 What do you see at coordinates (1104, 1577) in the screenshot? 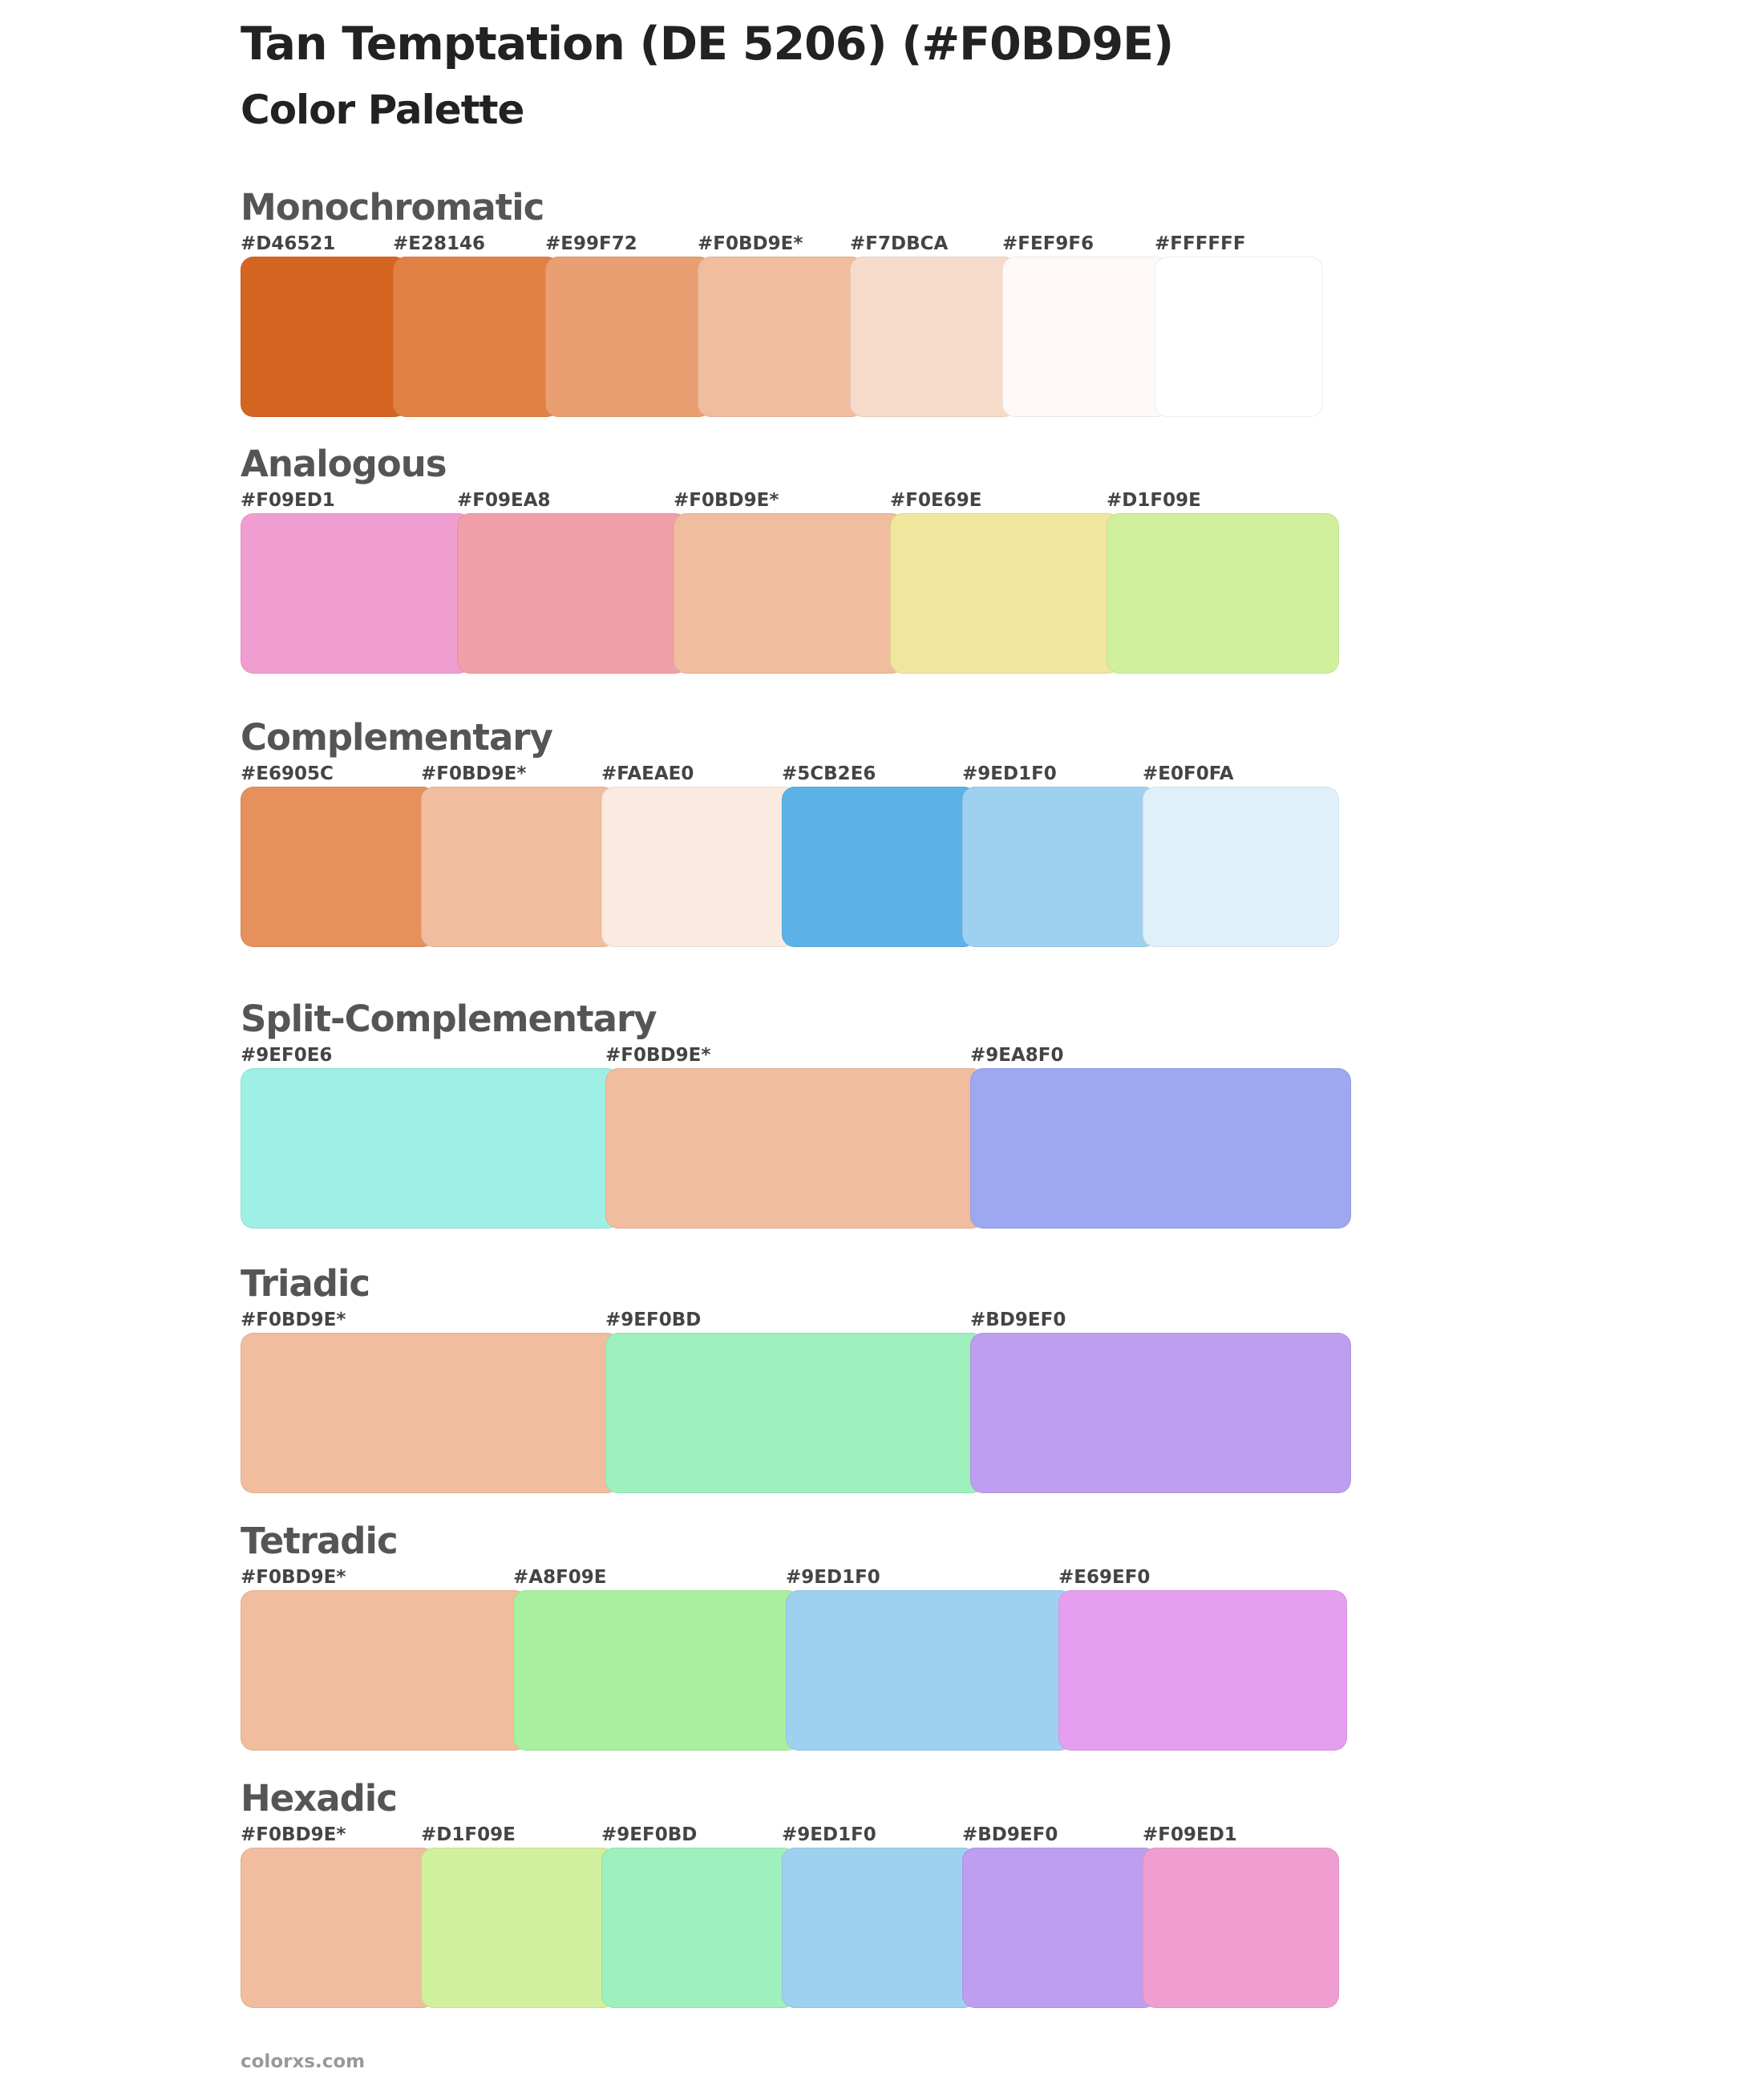
I see `color-code-label: #E69EF0` at bounding box center [1104, 1577].